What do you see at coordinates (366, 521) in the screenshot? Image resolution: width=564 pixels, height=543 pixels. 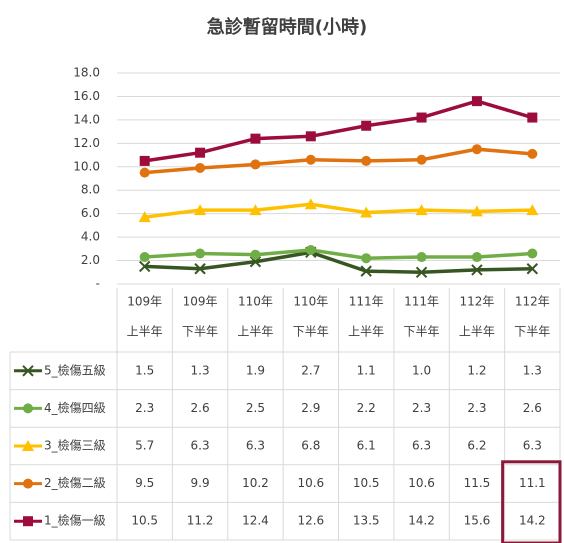 I see `table-cell: 13.5` at bounding box center [366, 521].